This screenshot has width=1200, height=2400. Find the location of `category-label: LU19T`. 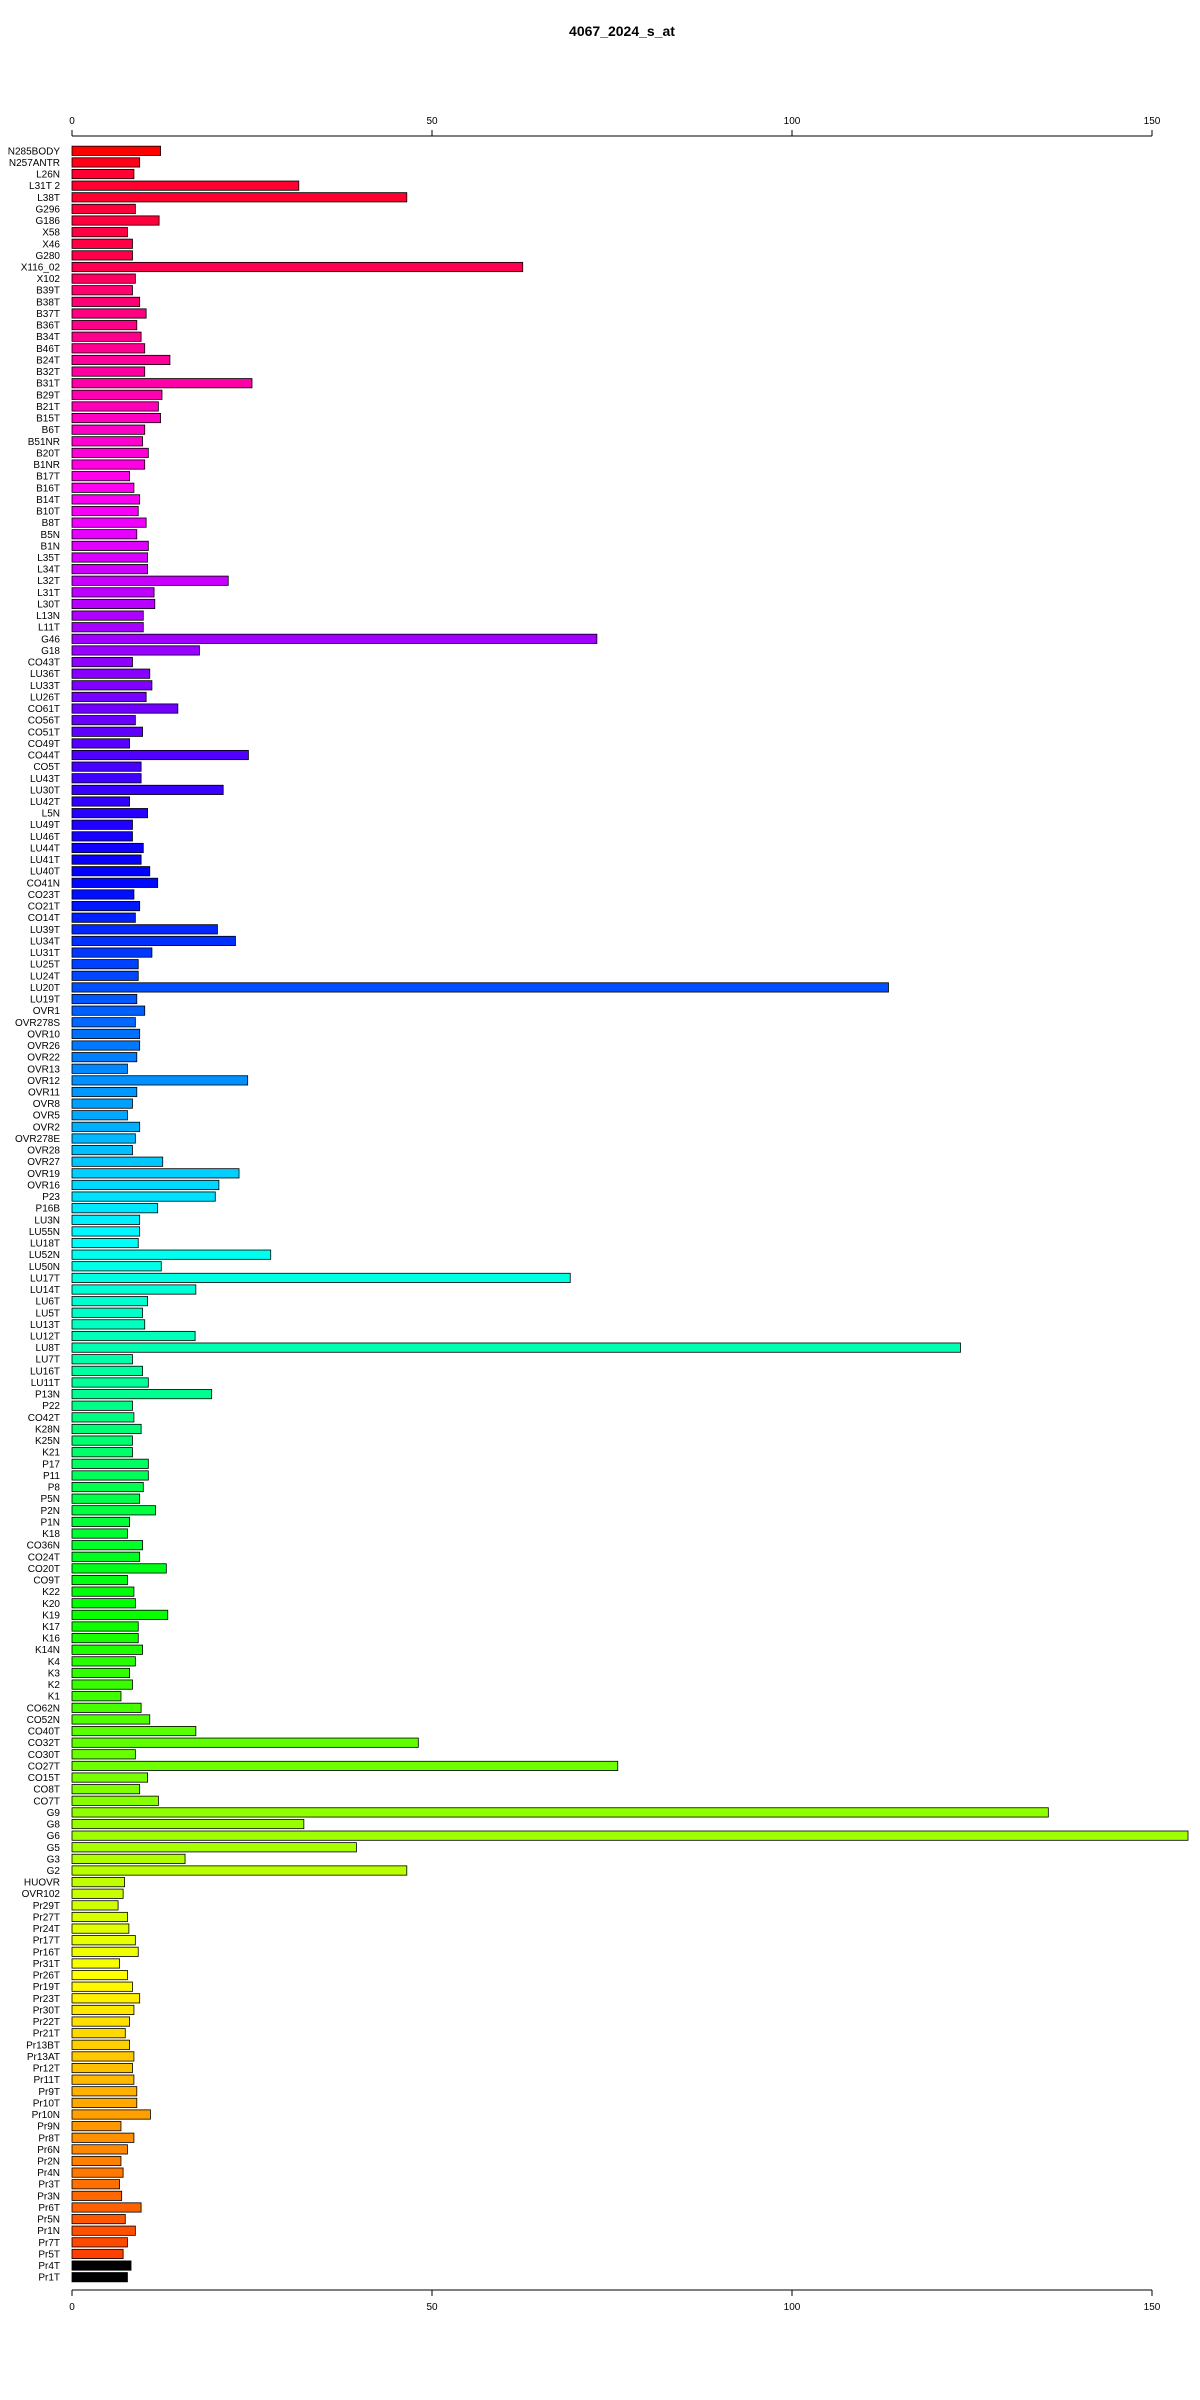

category-label: LU19T is located at coordinates (45, 1000).